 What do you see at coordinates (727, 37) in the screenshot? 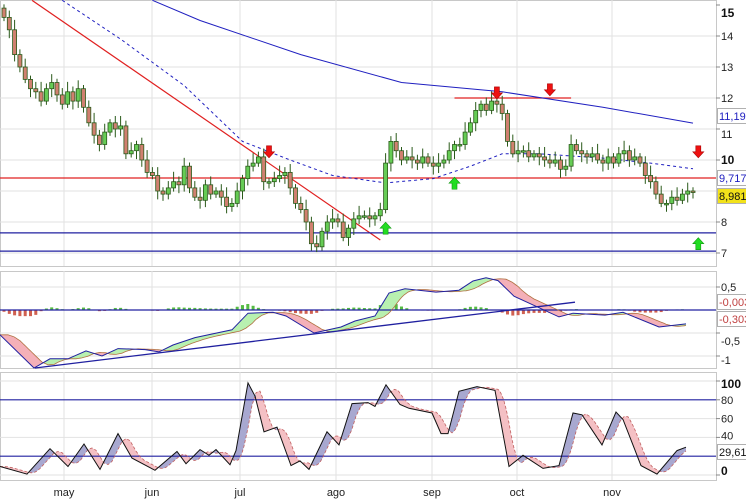
I see `price-axis-label: 14` at bounding box center [727, 37].